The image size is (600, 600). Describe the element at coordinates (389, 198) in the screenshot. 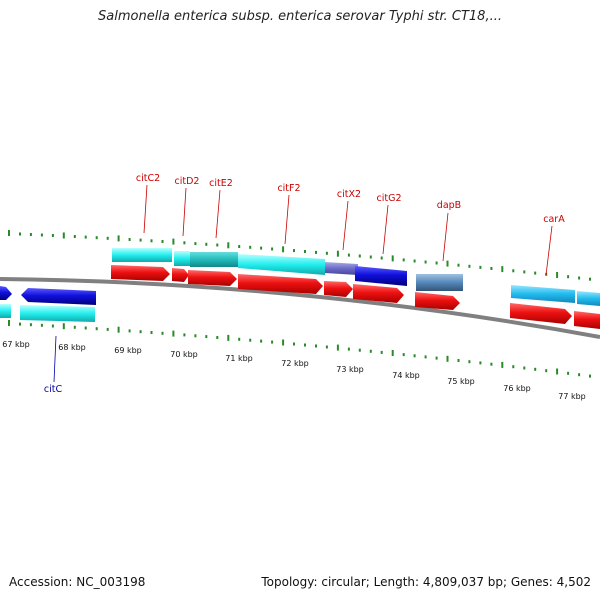

I see `label-citG2: citG2` at that location.